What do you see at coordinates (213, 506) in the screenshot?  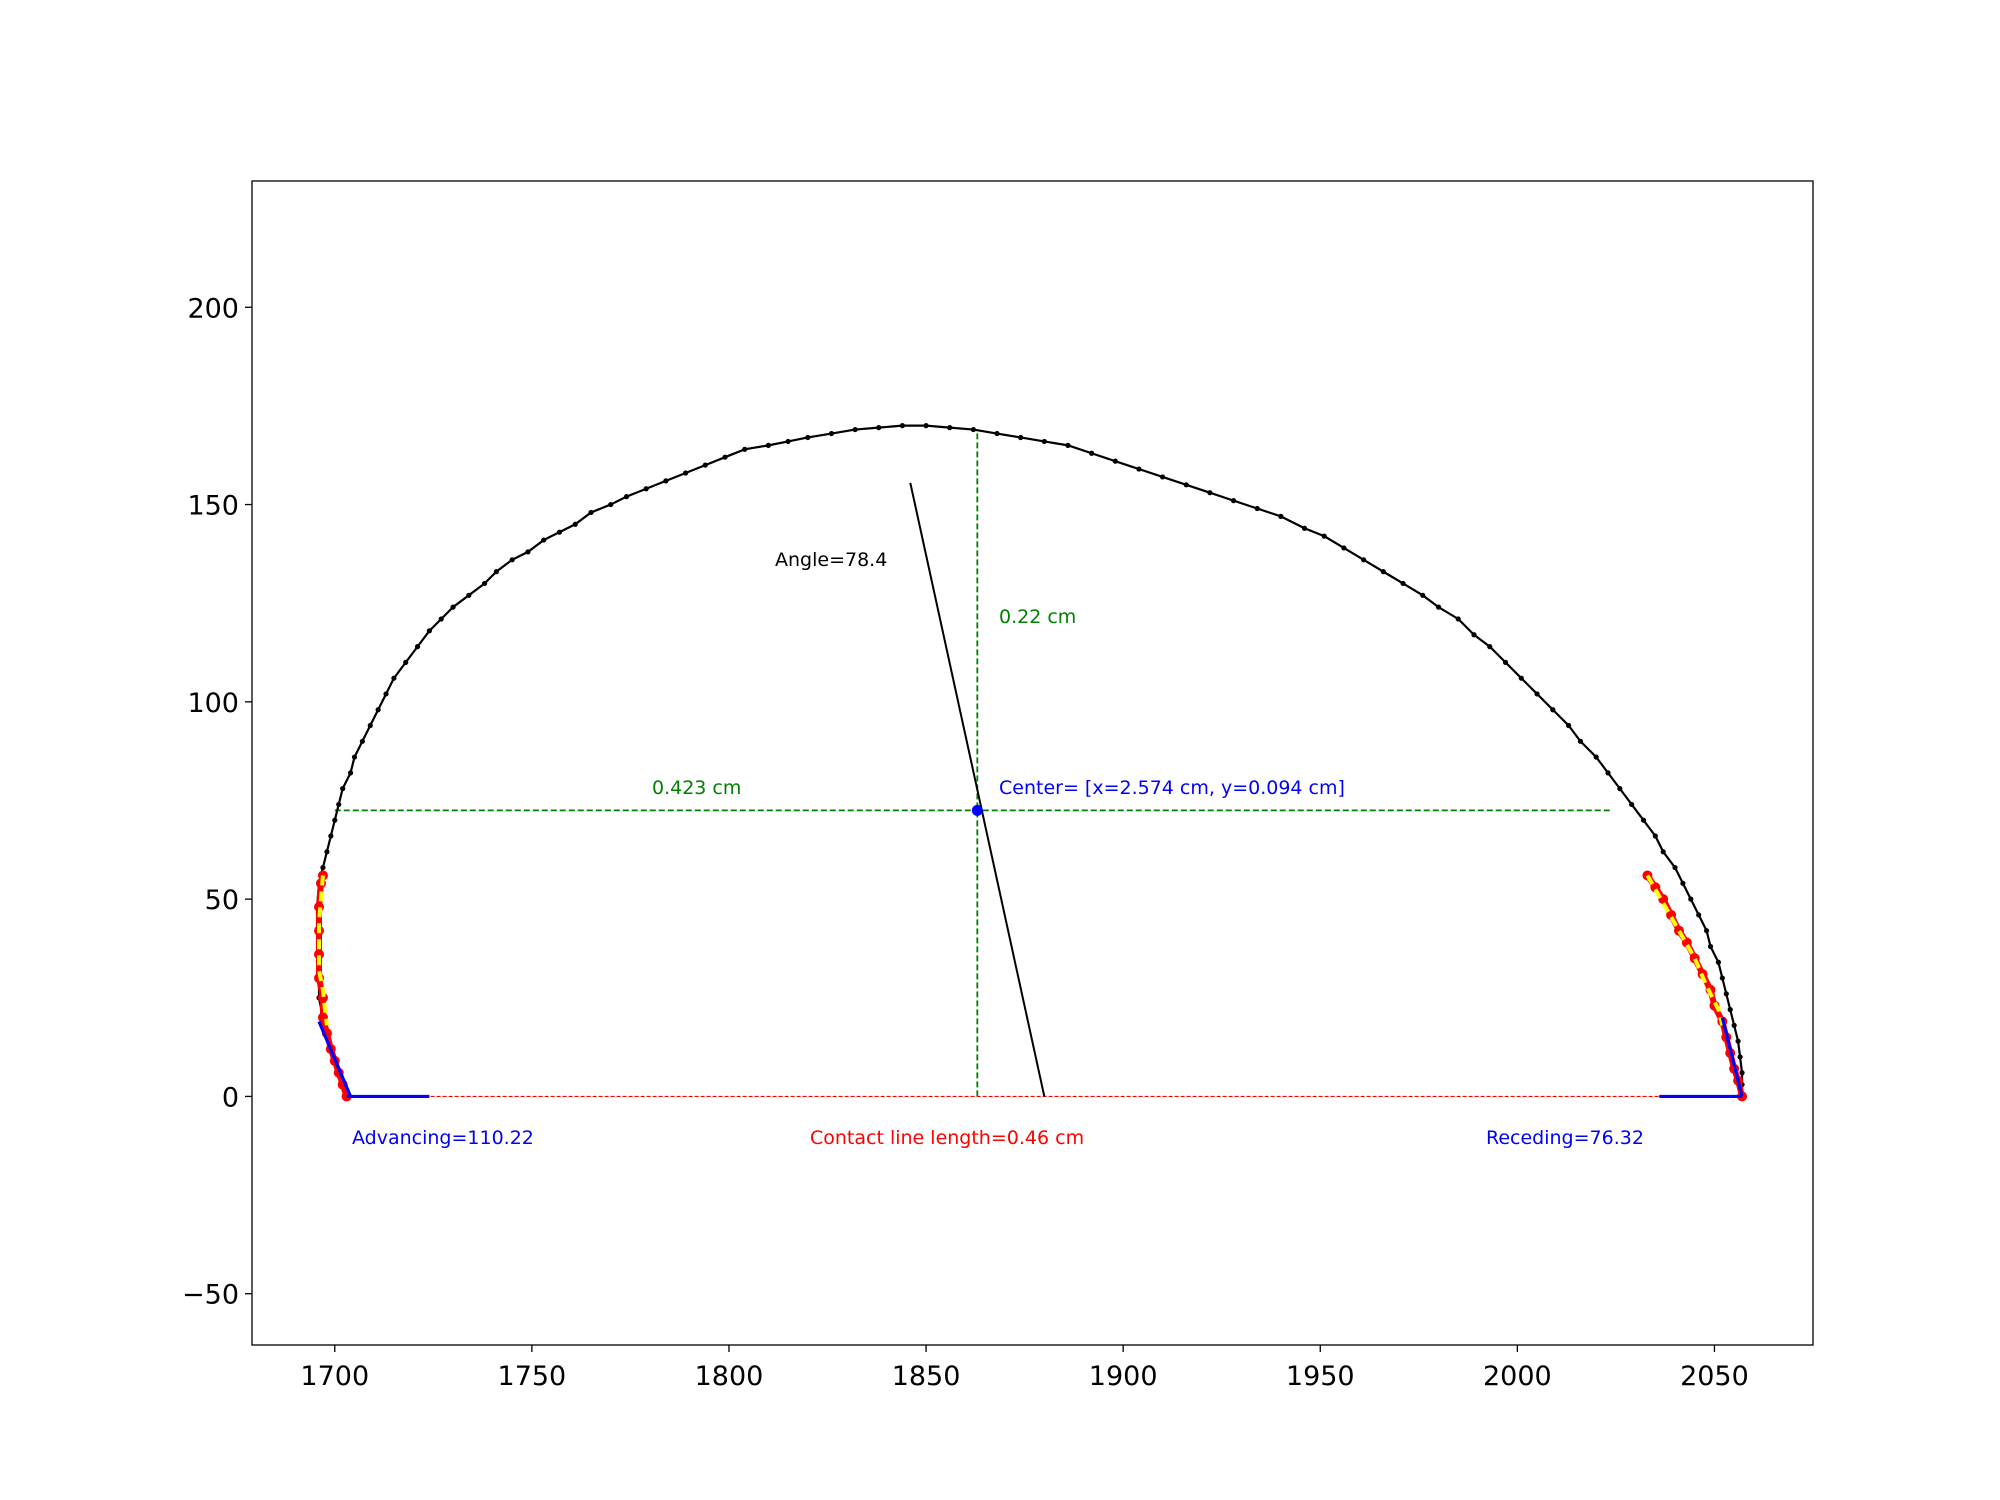 I see `y-tick-label: 150` at bounding box center [213, 506].